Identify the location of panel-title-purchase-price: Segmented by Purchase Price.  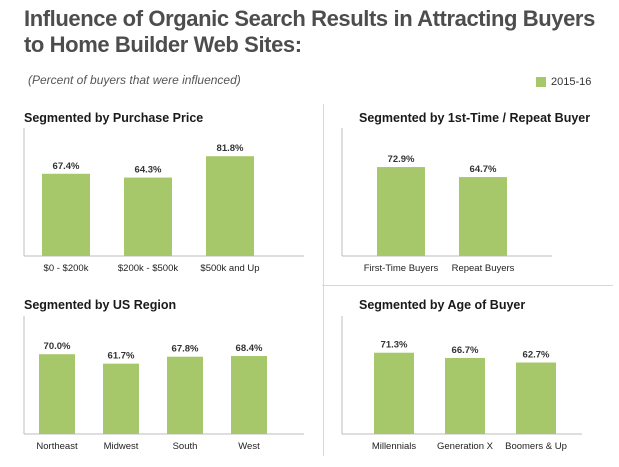
(114, 118).